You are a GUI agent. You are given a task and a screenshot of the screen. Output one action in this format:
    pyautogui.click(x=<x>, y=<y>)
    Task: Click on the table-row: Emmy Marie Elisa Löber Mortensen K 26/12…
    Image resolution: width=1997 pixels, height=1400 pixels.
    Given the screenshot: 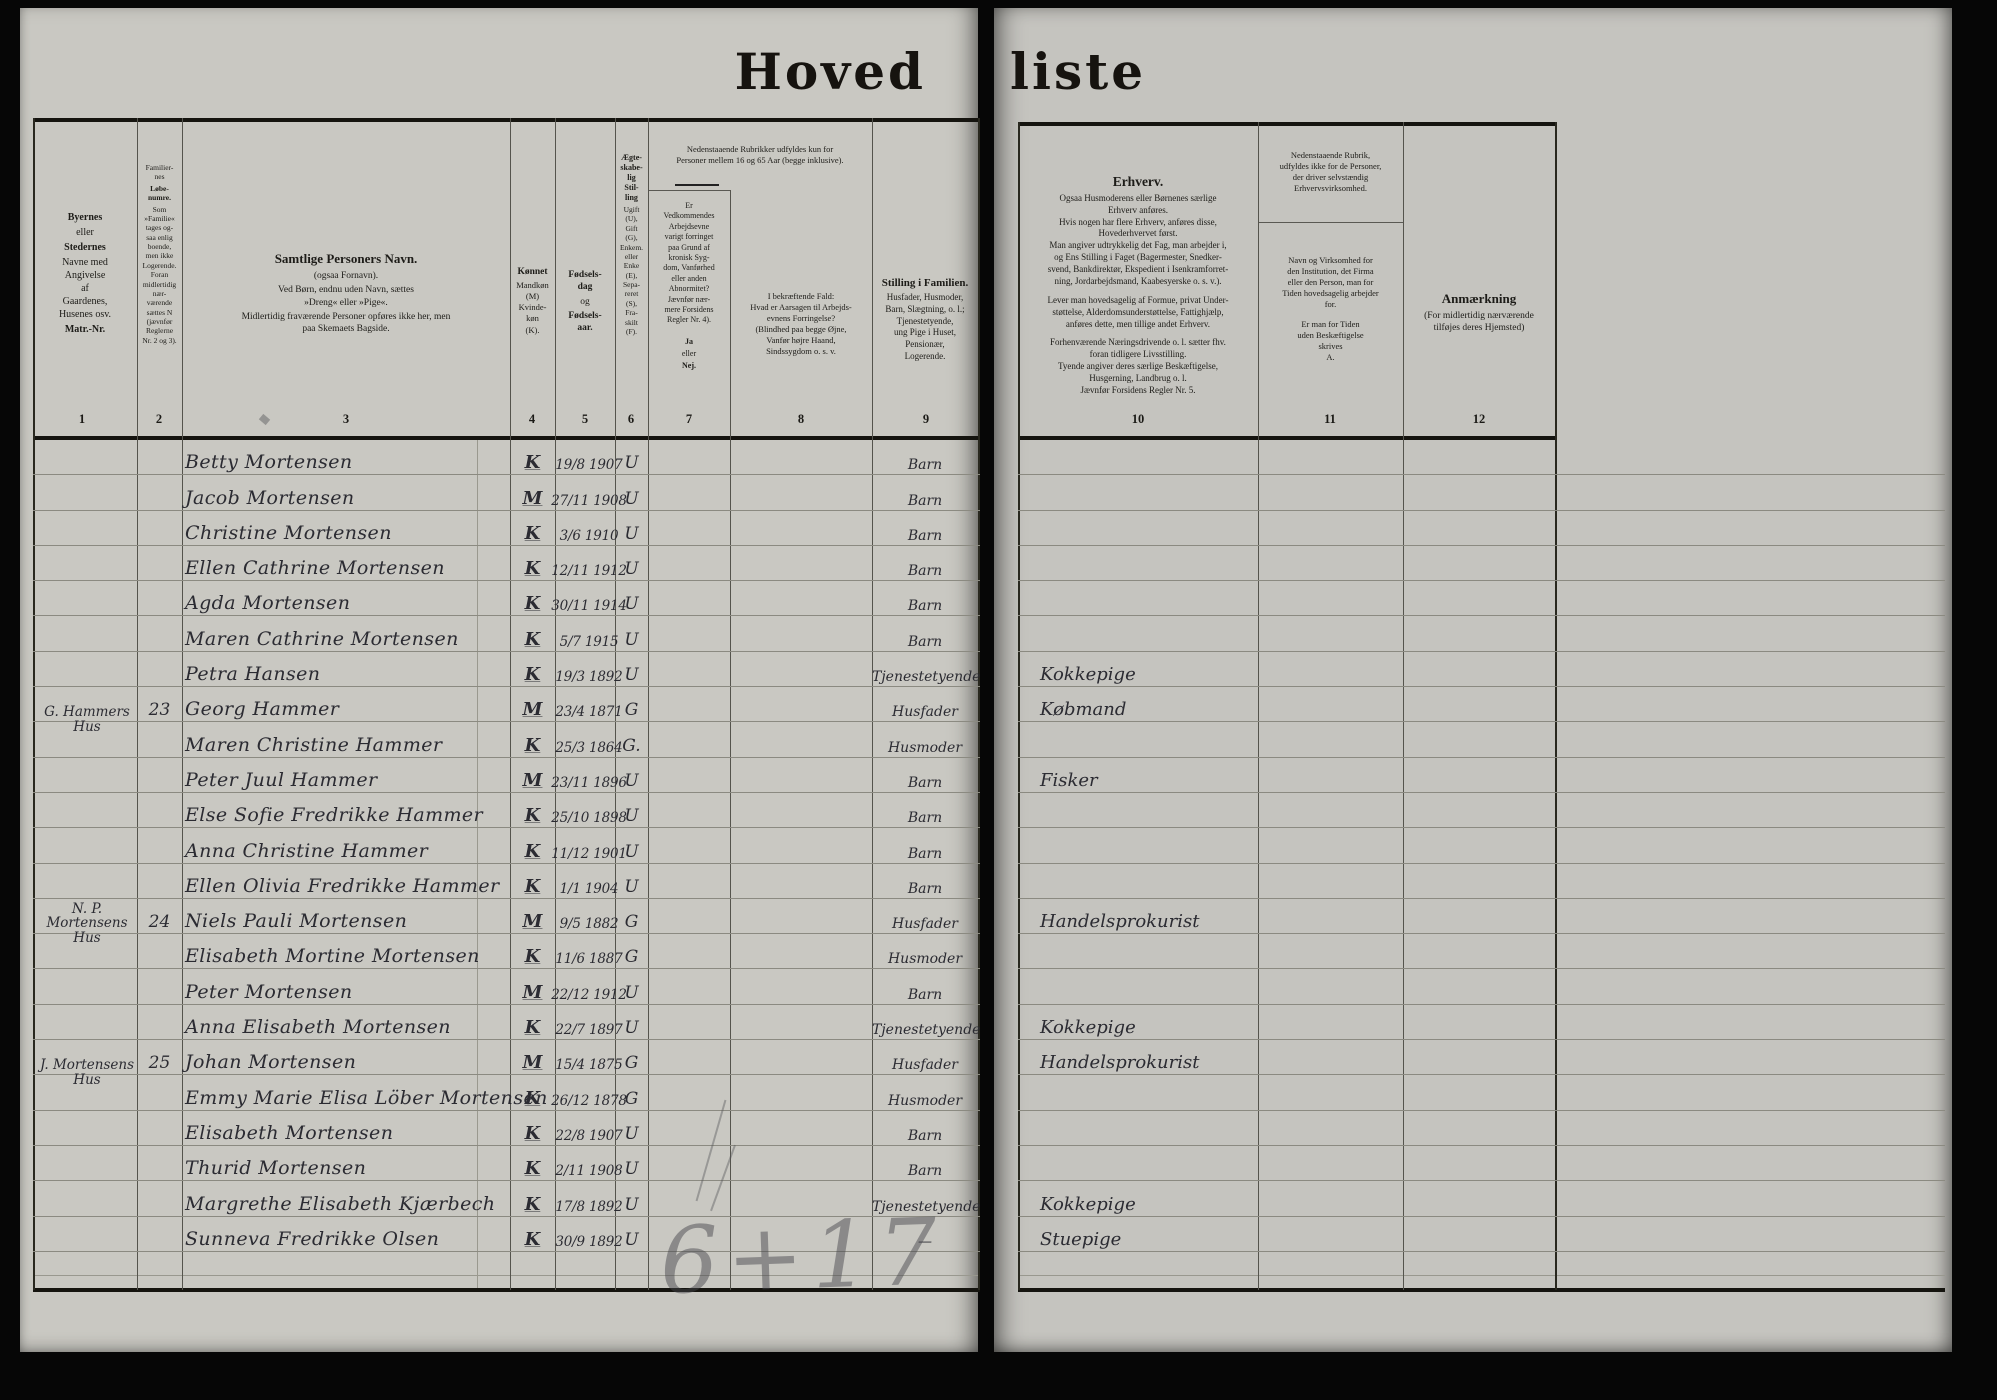 What is the action you would take?
    pyautogui.click(x=506, y=1093)
    